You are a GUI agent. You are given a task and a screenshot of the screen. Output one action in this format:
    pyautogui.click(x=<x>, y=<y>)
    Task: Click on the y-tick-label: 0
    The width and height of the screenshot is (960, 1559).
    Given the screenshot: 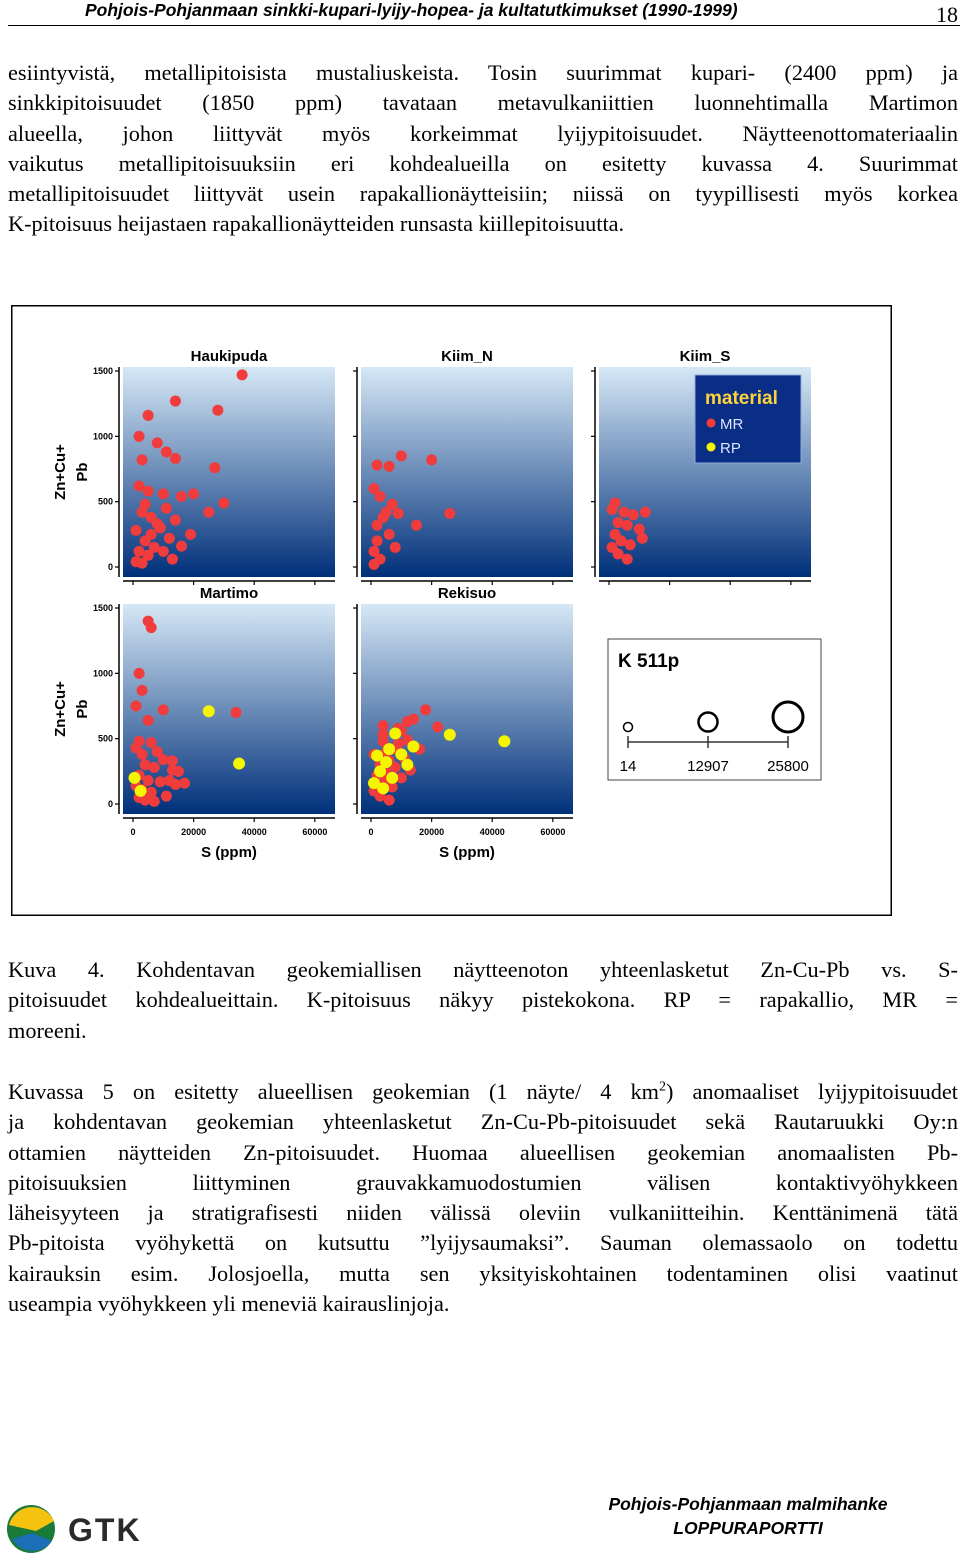 What is the action you would take?
    pyautogui.click(x=110, y=567)
    